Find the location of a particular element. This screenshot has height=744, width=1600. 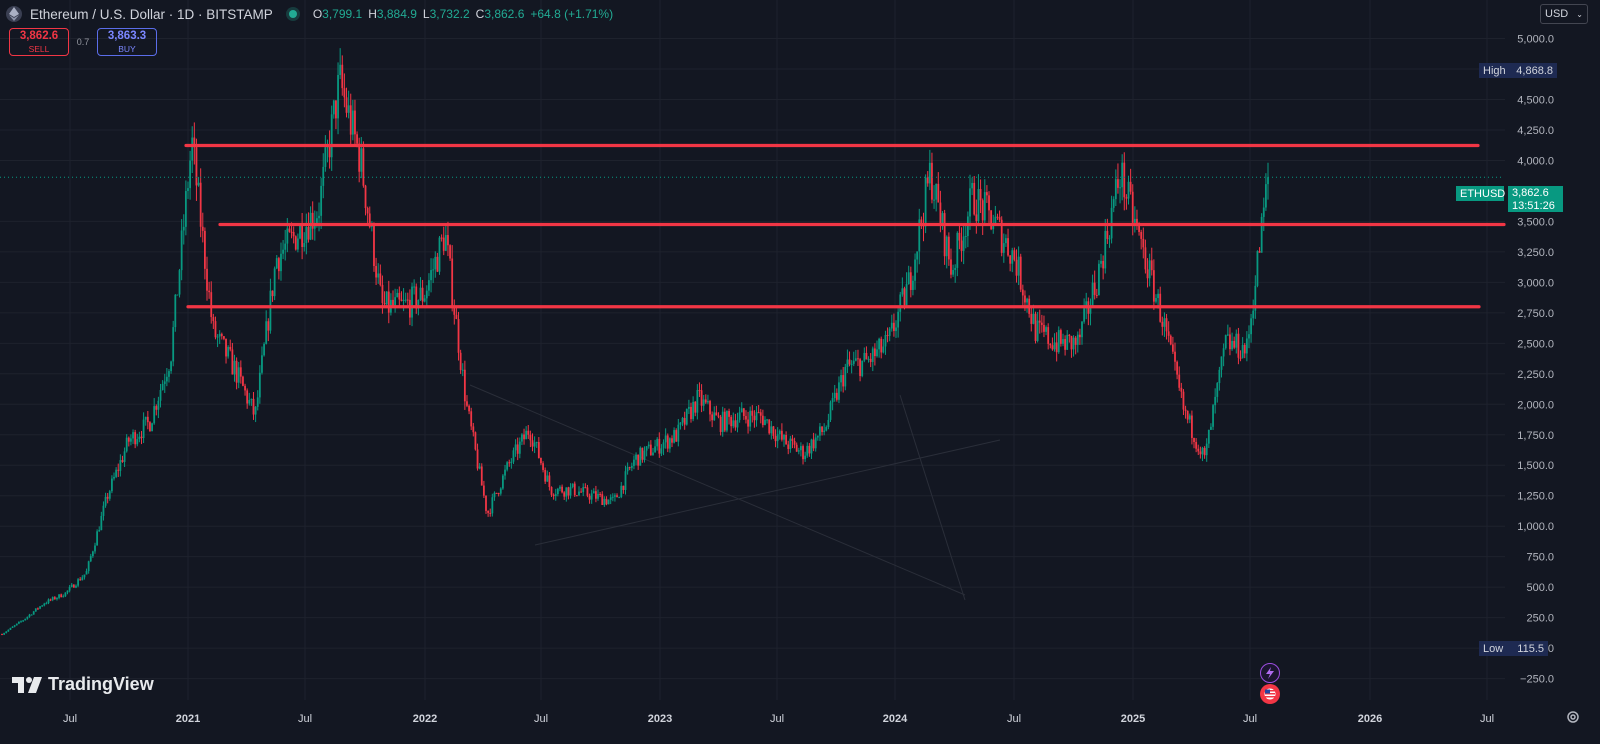

chevron-down-icon: ⌄ is located at coordinates (1579, 14).